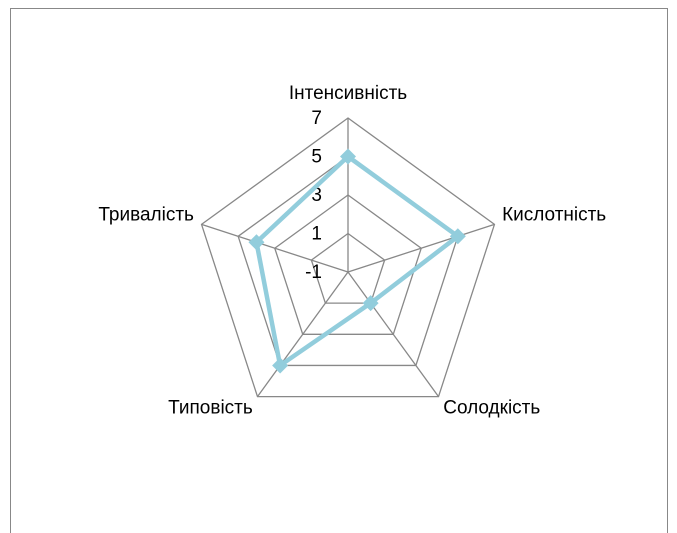 Image resolution: width=677 pixels, height=533 pixels. I want to click on category-label: Інтенсивність, so click(348, 93).